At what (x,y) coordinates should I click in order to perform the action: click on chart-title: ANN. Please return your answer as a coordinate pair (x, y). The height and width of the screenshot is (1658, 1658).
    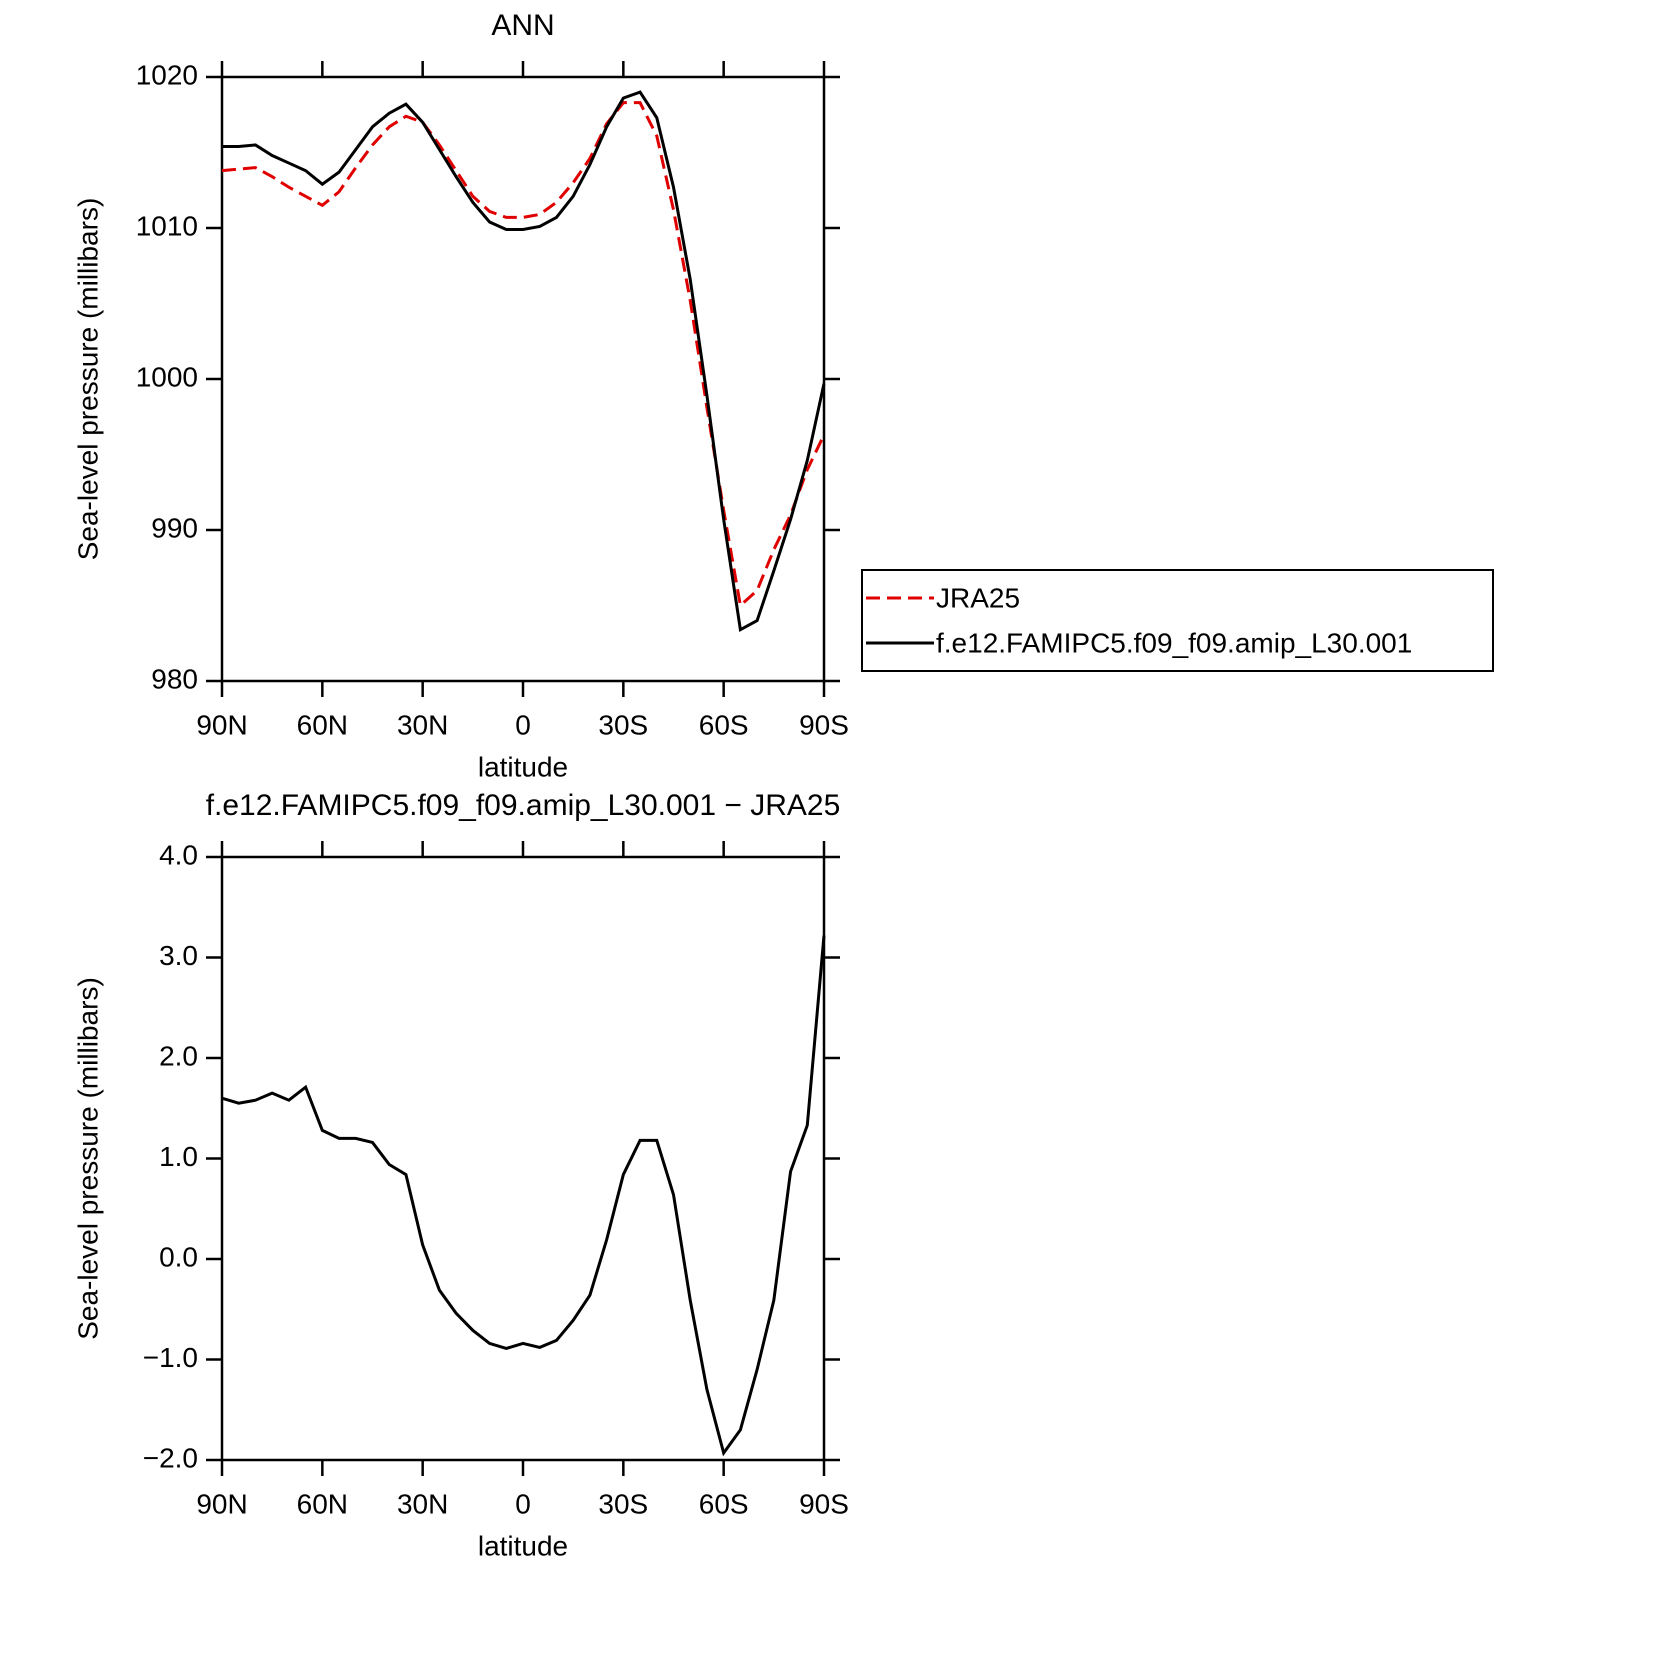
    Looking at the image, I should click on (522, 25).